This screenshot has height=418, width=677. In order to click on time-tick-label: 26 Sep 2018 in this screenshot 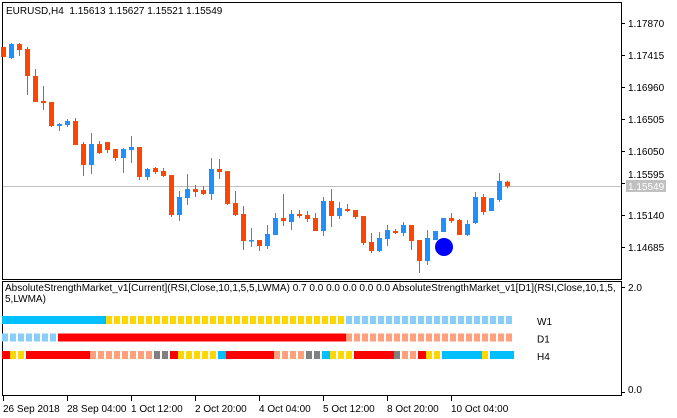, I will do `click(31, 409)`.